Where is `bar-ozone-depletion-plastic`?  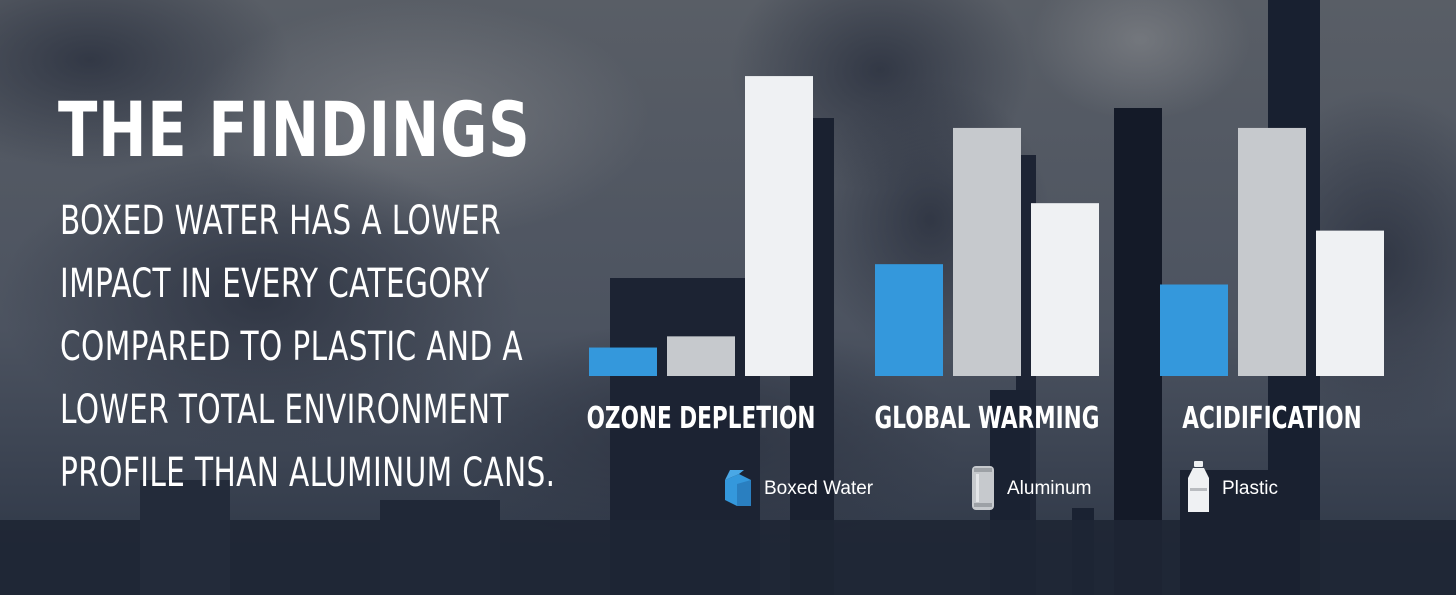
bar-ozone-depletion-plastic is located at coordinates (779, 226).